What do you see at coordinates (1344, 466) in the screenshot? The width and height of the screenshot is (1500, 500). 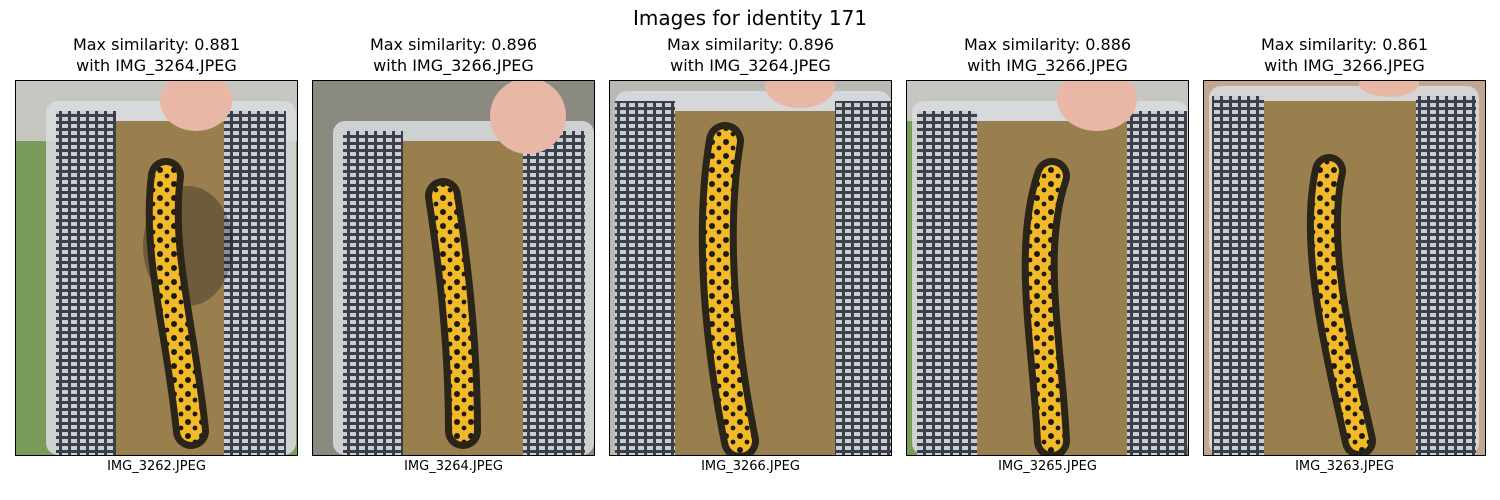 I see `image-filename: IMG_3263.JPEG` at bounding box center [1344, 466].